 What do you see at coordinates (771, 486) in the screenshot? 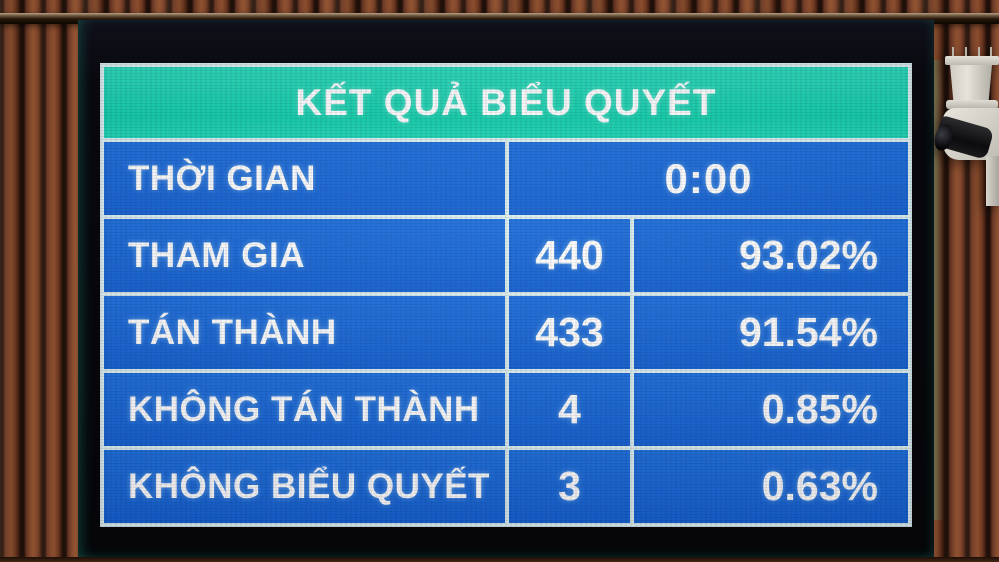
I see `row-khongbieuquyet-percent: 0.63%` at bounding box center [771, 486].